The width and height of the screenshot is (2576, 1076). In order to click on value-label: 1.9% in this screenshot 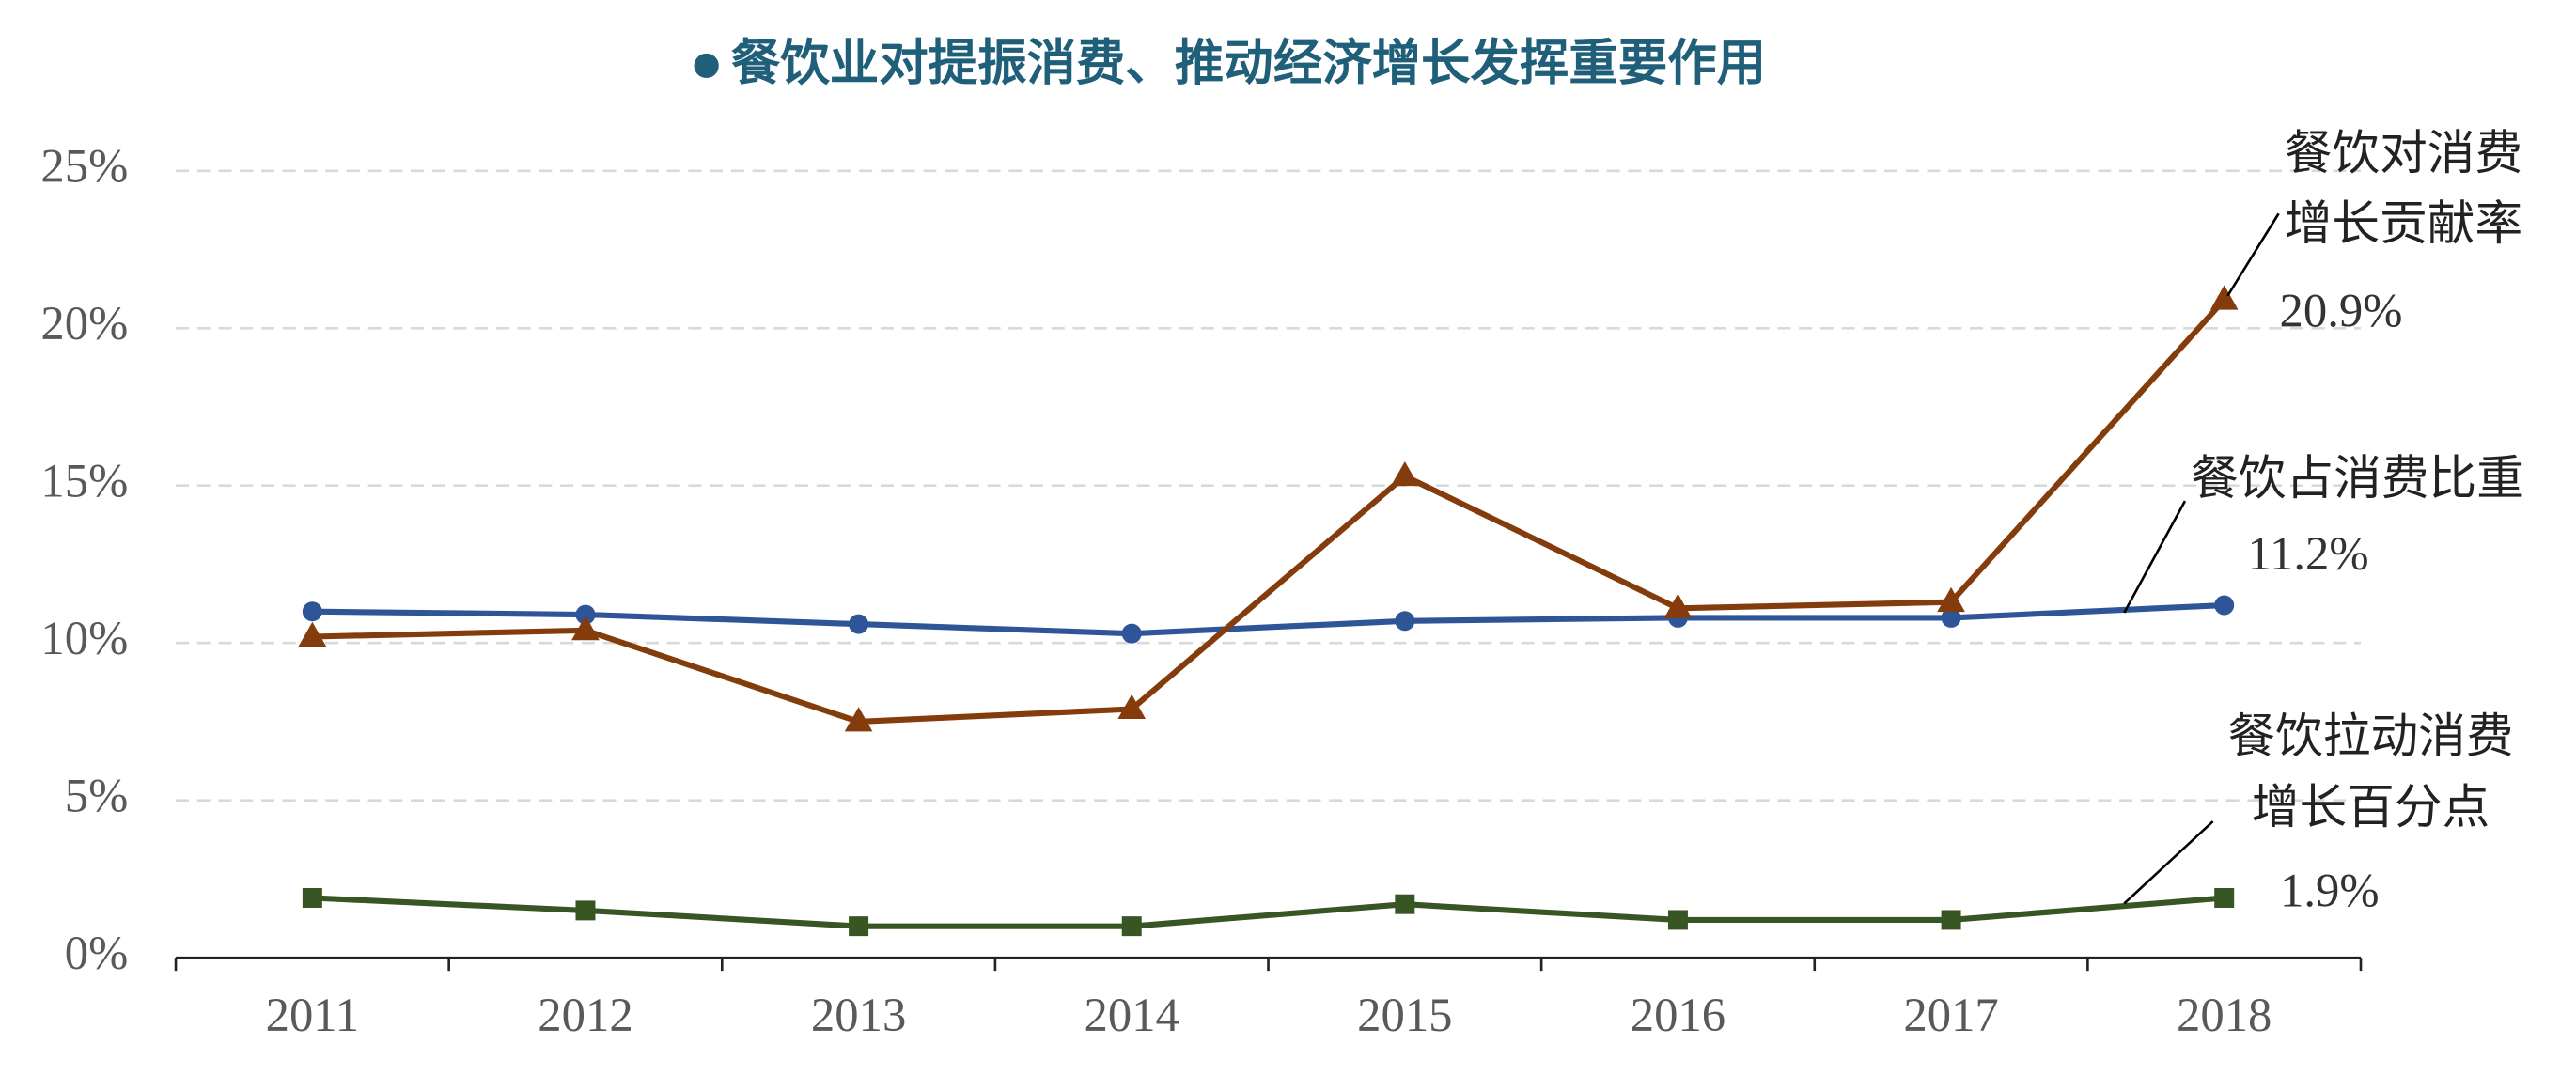, I will do `click(2330, 890)`.